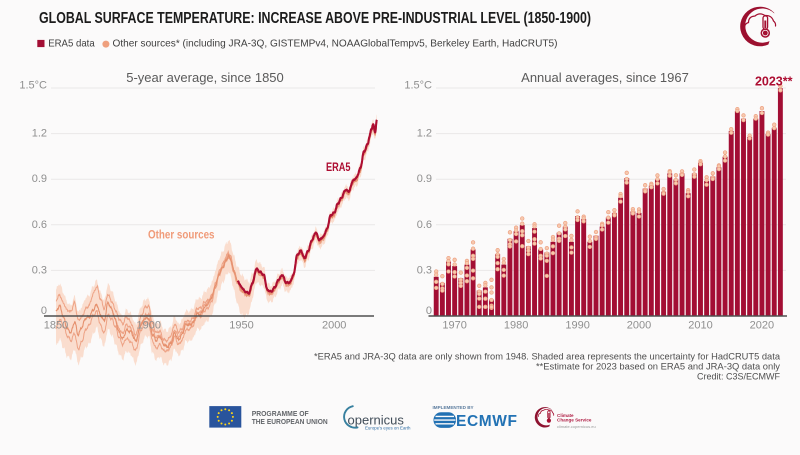  What do you see at coordinates (281, 413) in the screenshot?
I see `svg-text: PROGRAMME OF` at bounding box center [281, 413].